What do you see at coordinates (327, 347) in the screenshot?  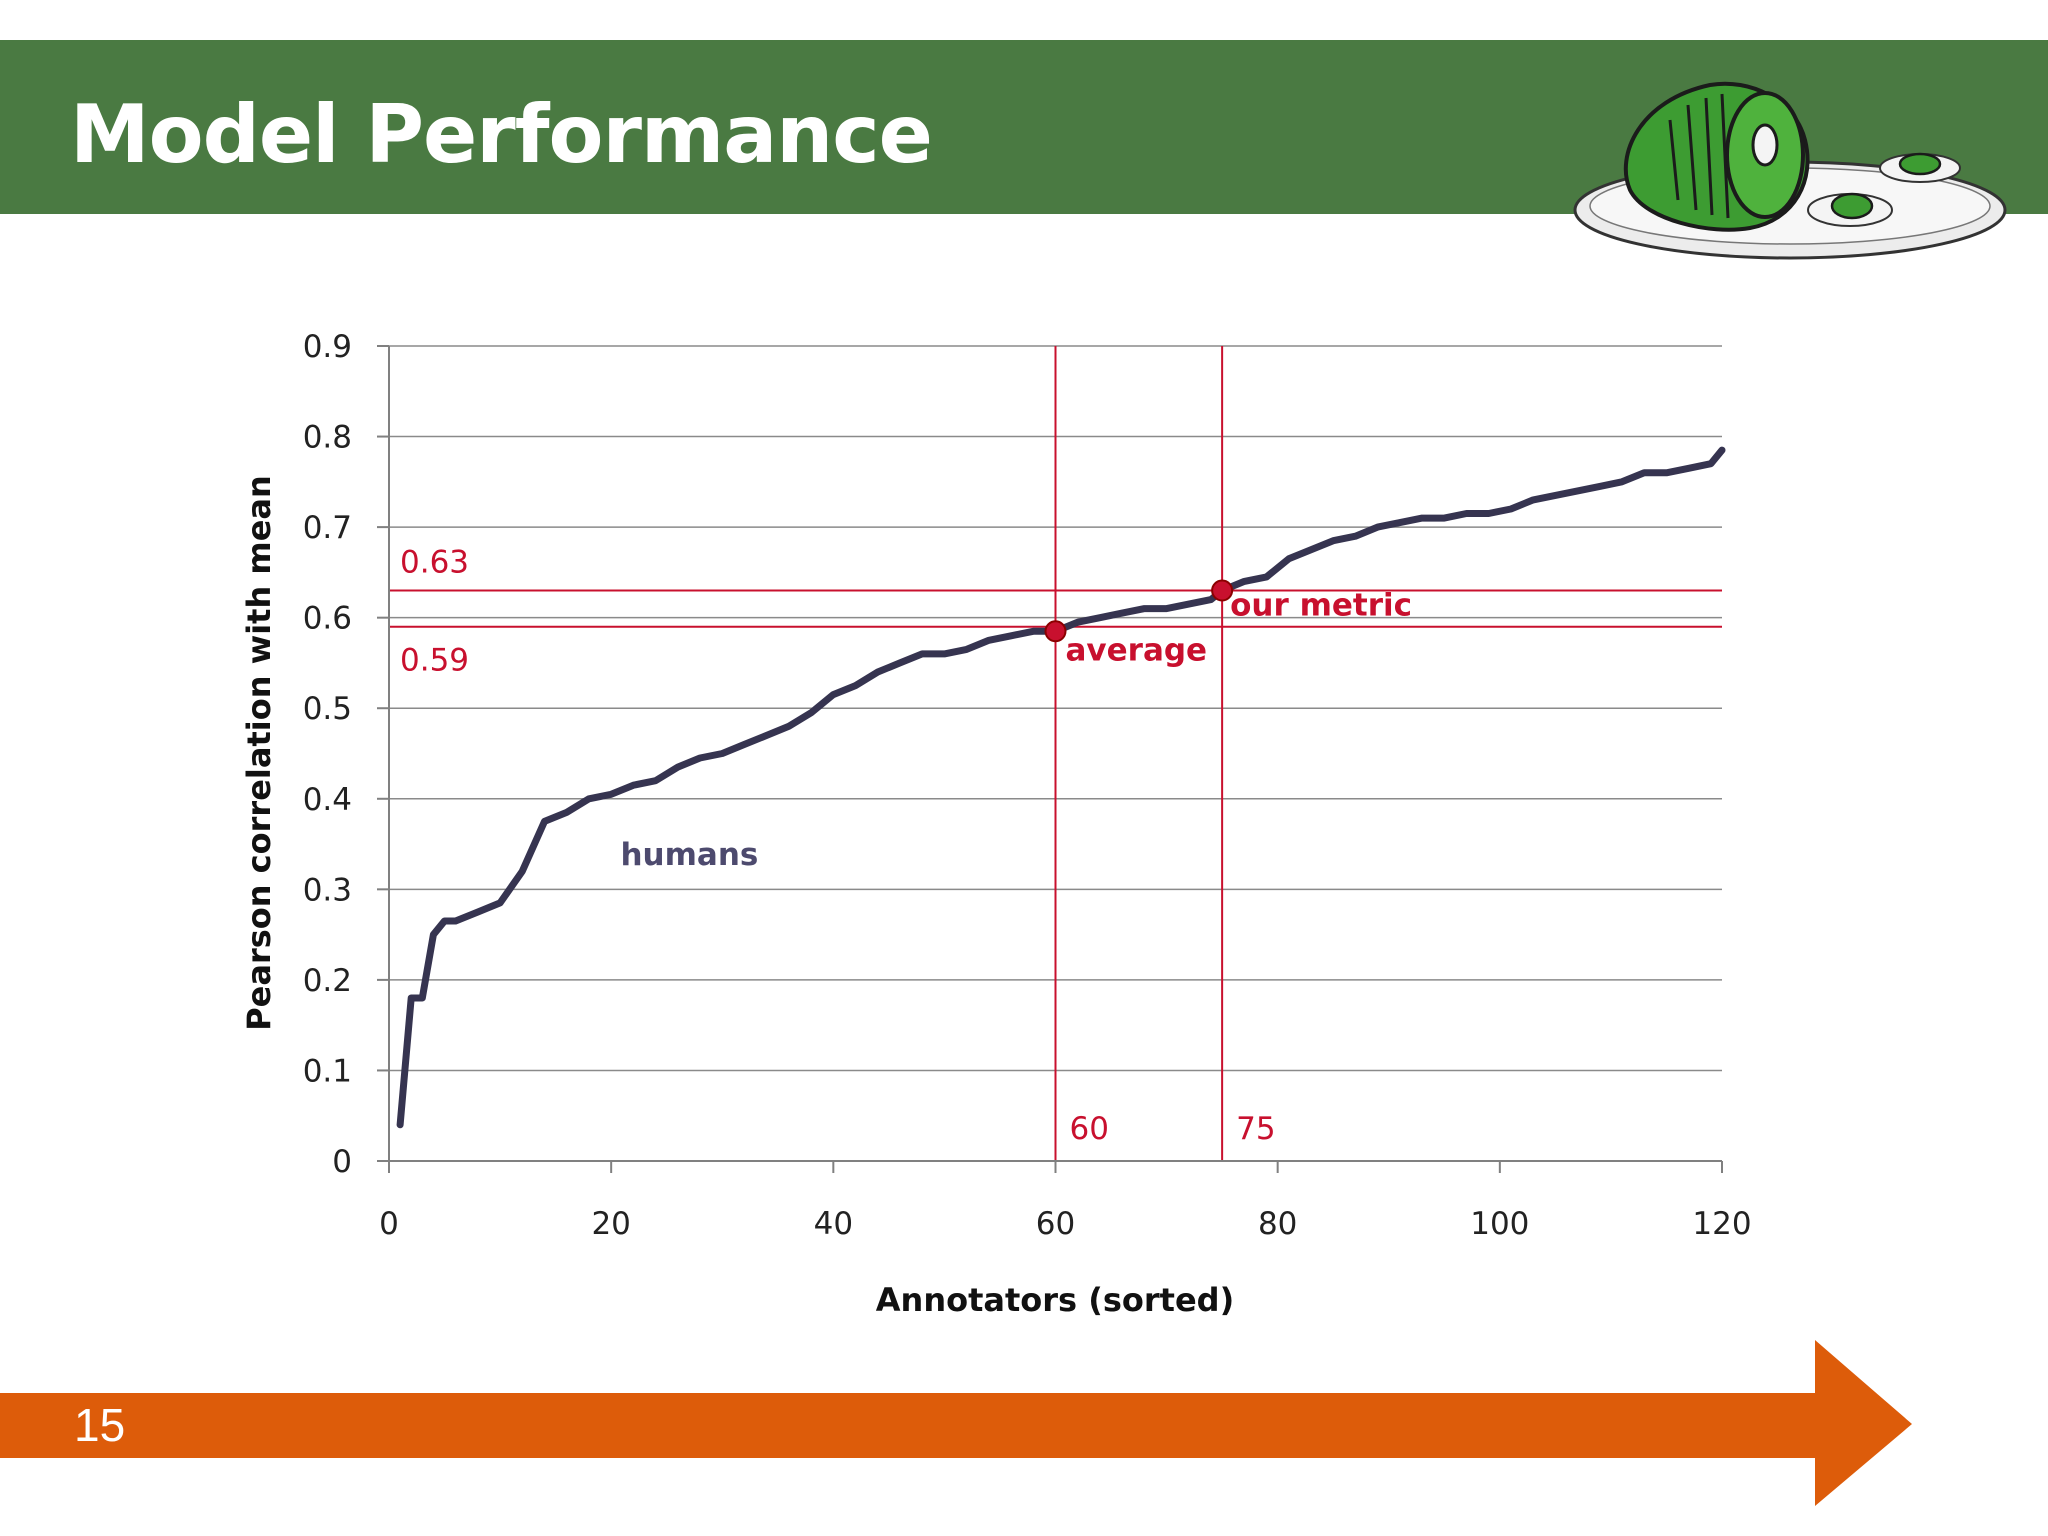 I see `y-tick-label: 0.9` at bounding box center [327, 347].